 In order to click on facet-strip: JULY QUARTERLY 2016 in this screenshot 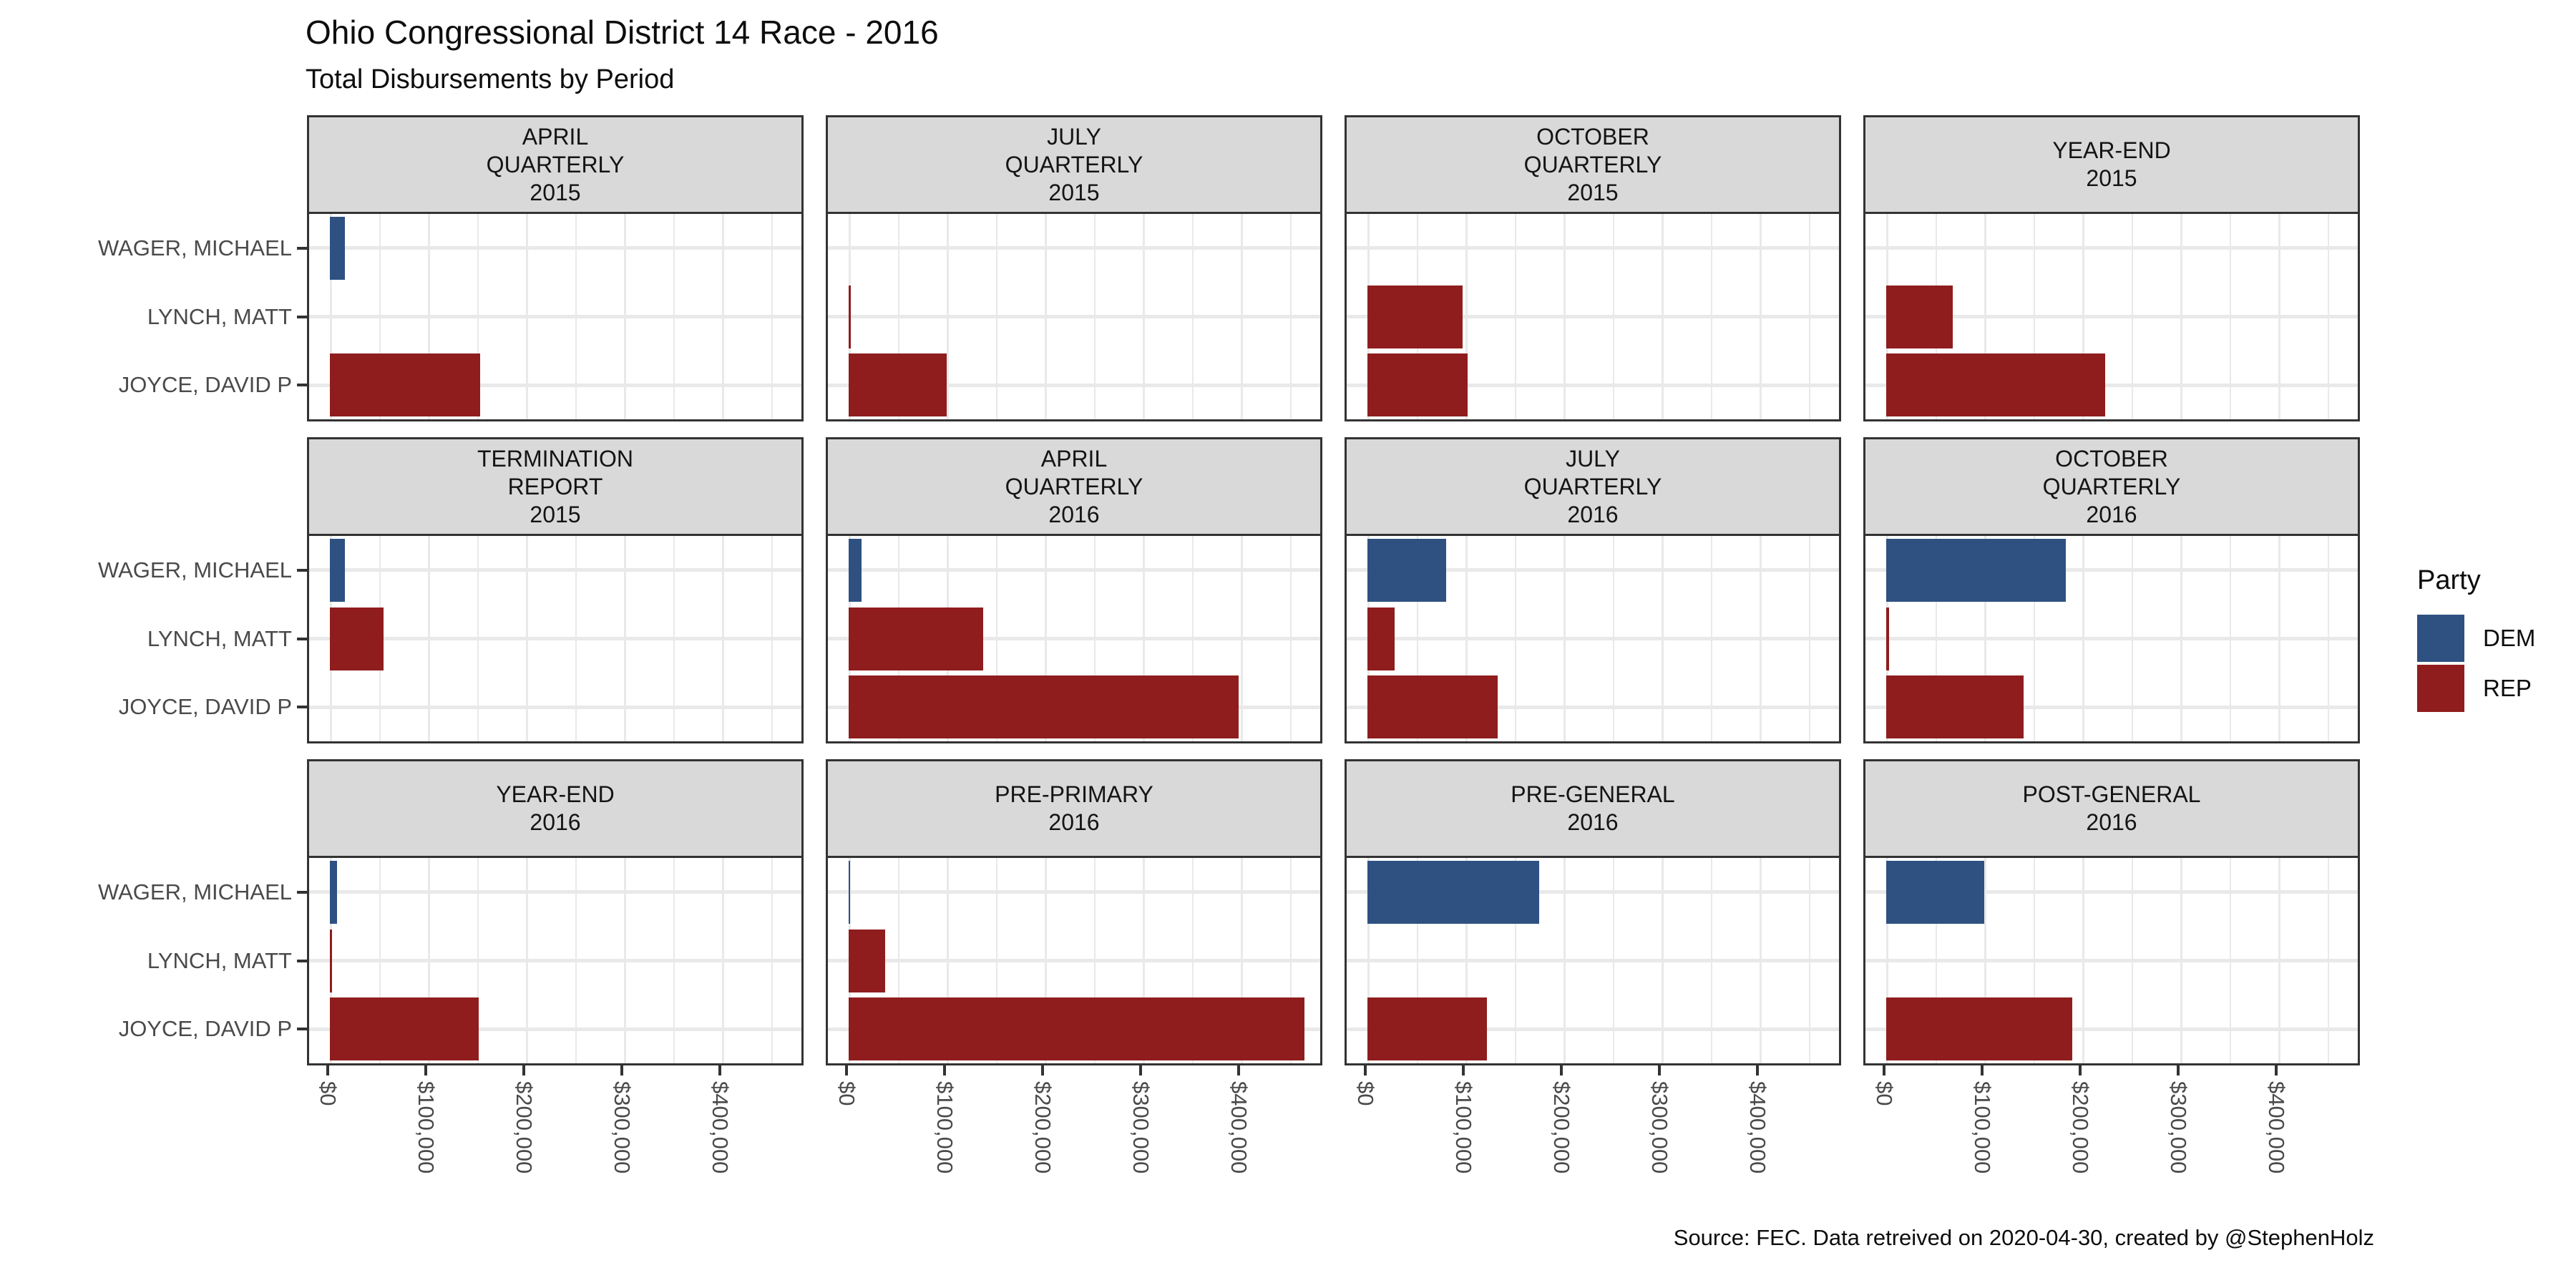, I will do `click(1593, 486)`.